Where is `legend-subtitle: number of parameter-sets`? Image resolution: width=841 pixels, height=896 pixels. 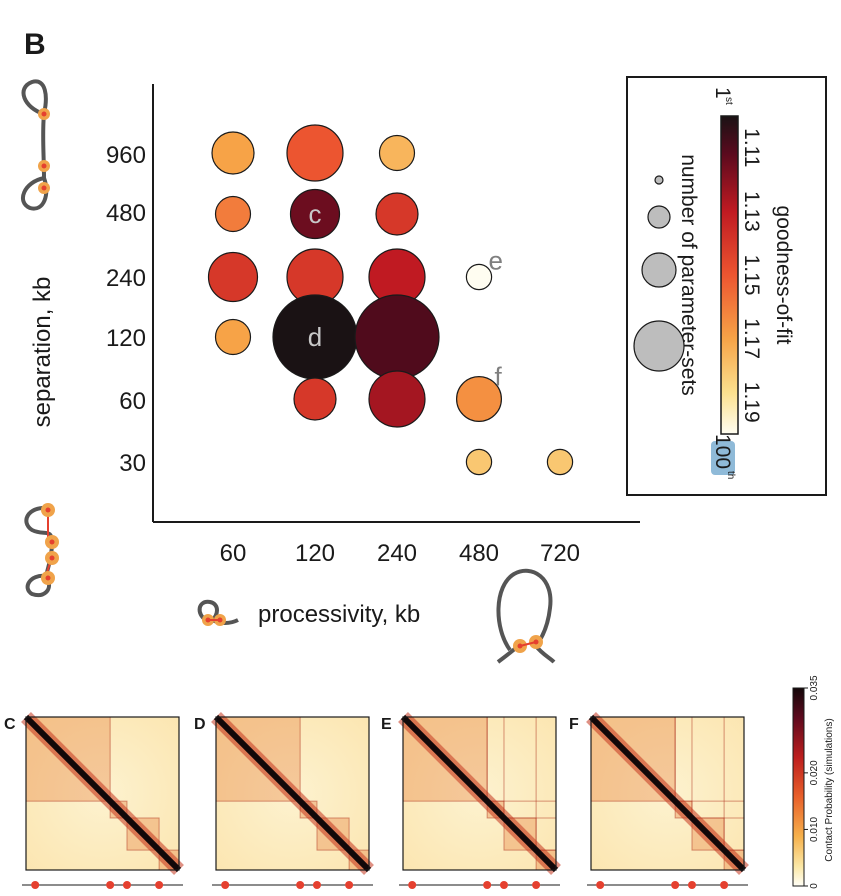 legend-subtitle: number of parameter-sets is located at coordinates (688, 275).